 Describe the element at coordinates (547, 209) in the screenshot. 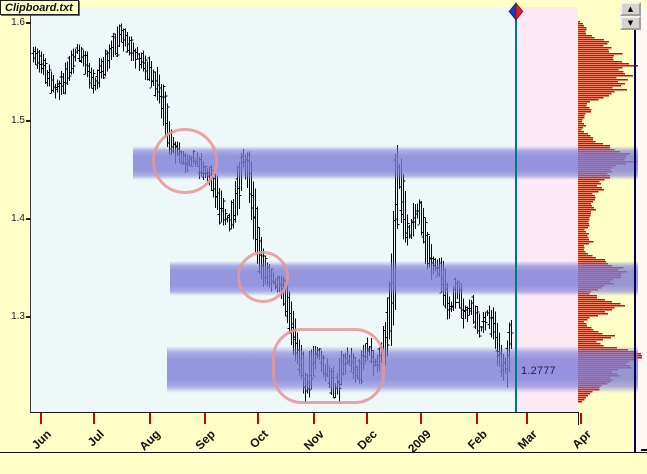

I see `forecast-zone` at that location.